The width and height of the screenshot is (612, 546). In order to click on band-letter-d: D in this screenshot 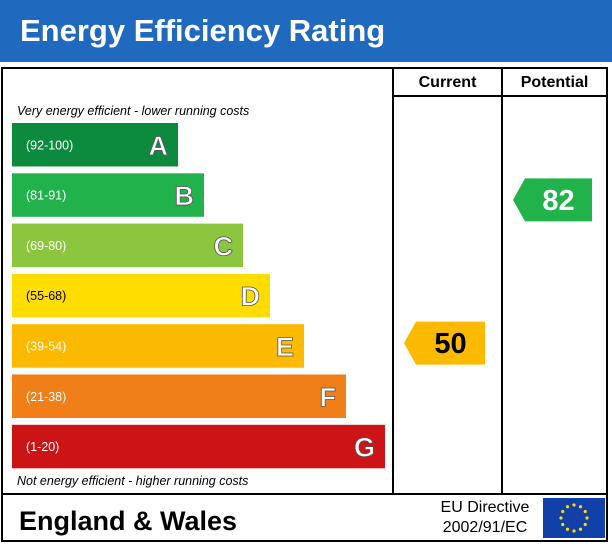, I will do `click(251, 297)`.